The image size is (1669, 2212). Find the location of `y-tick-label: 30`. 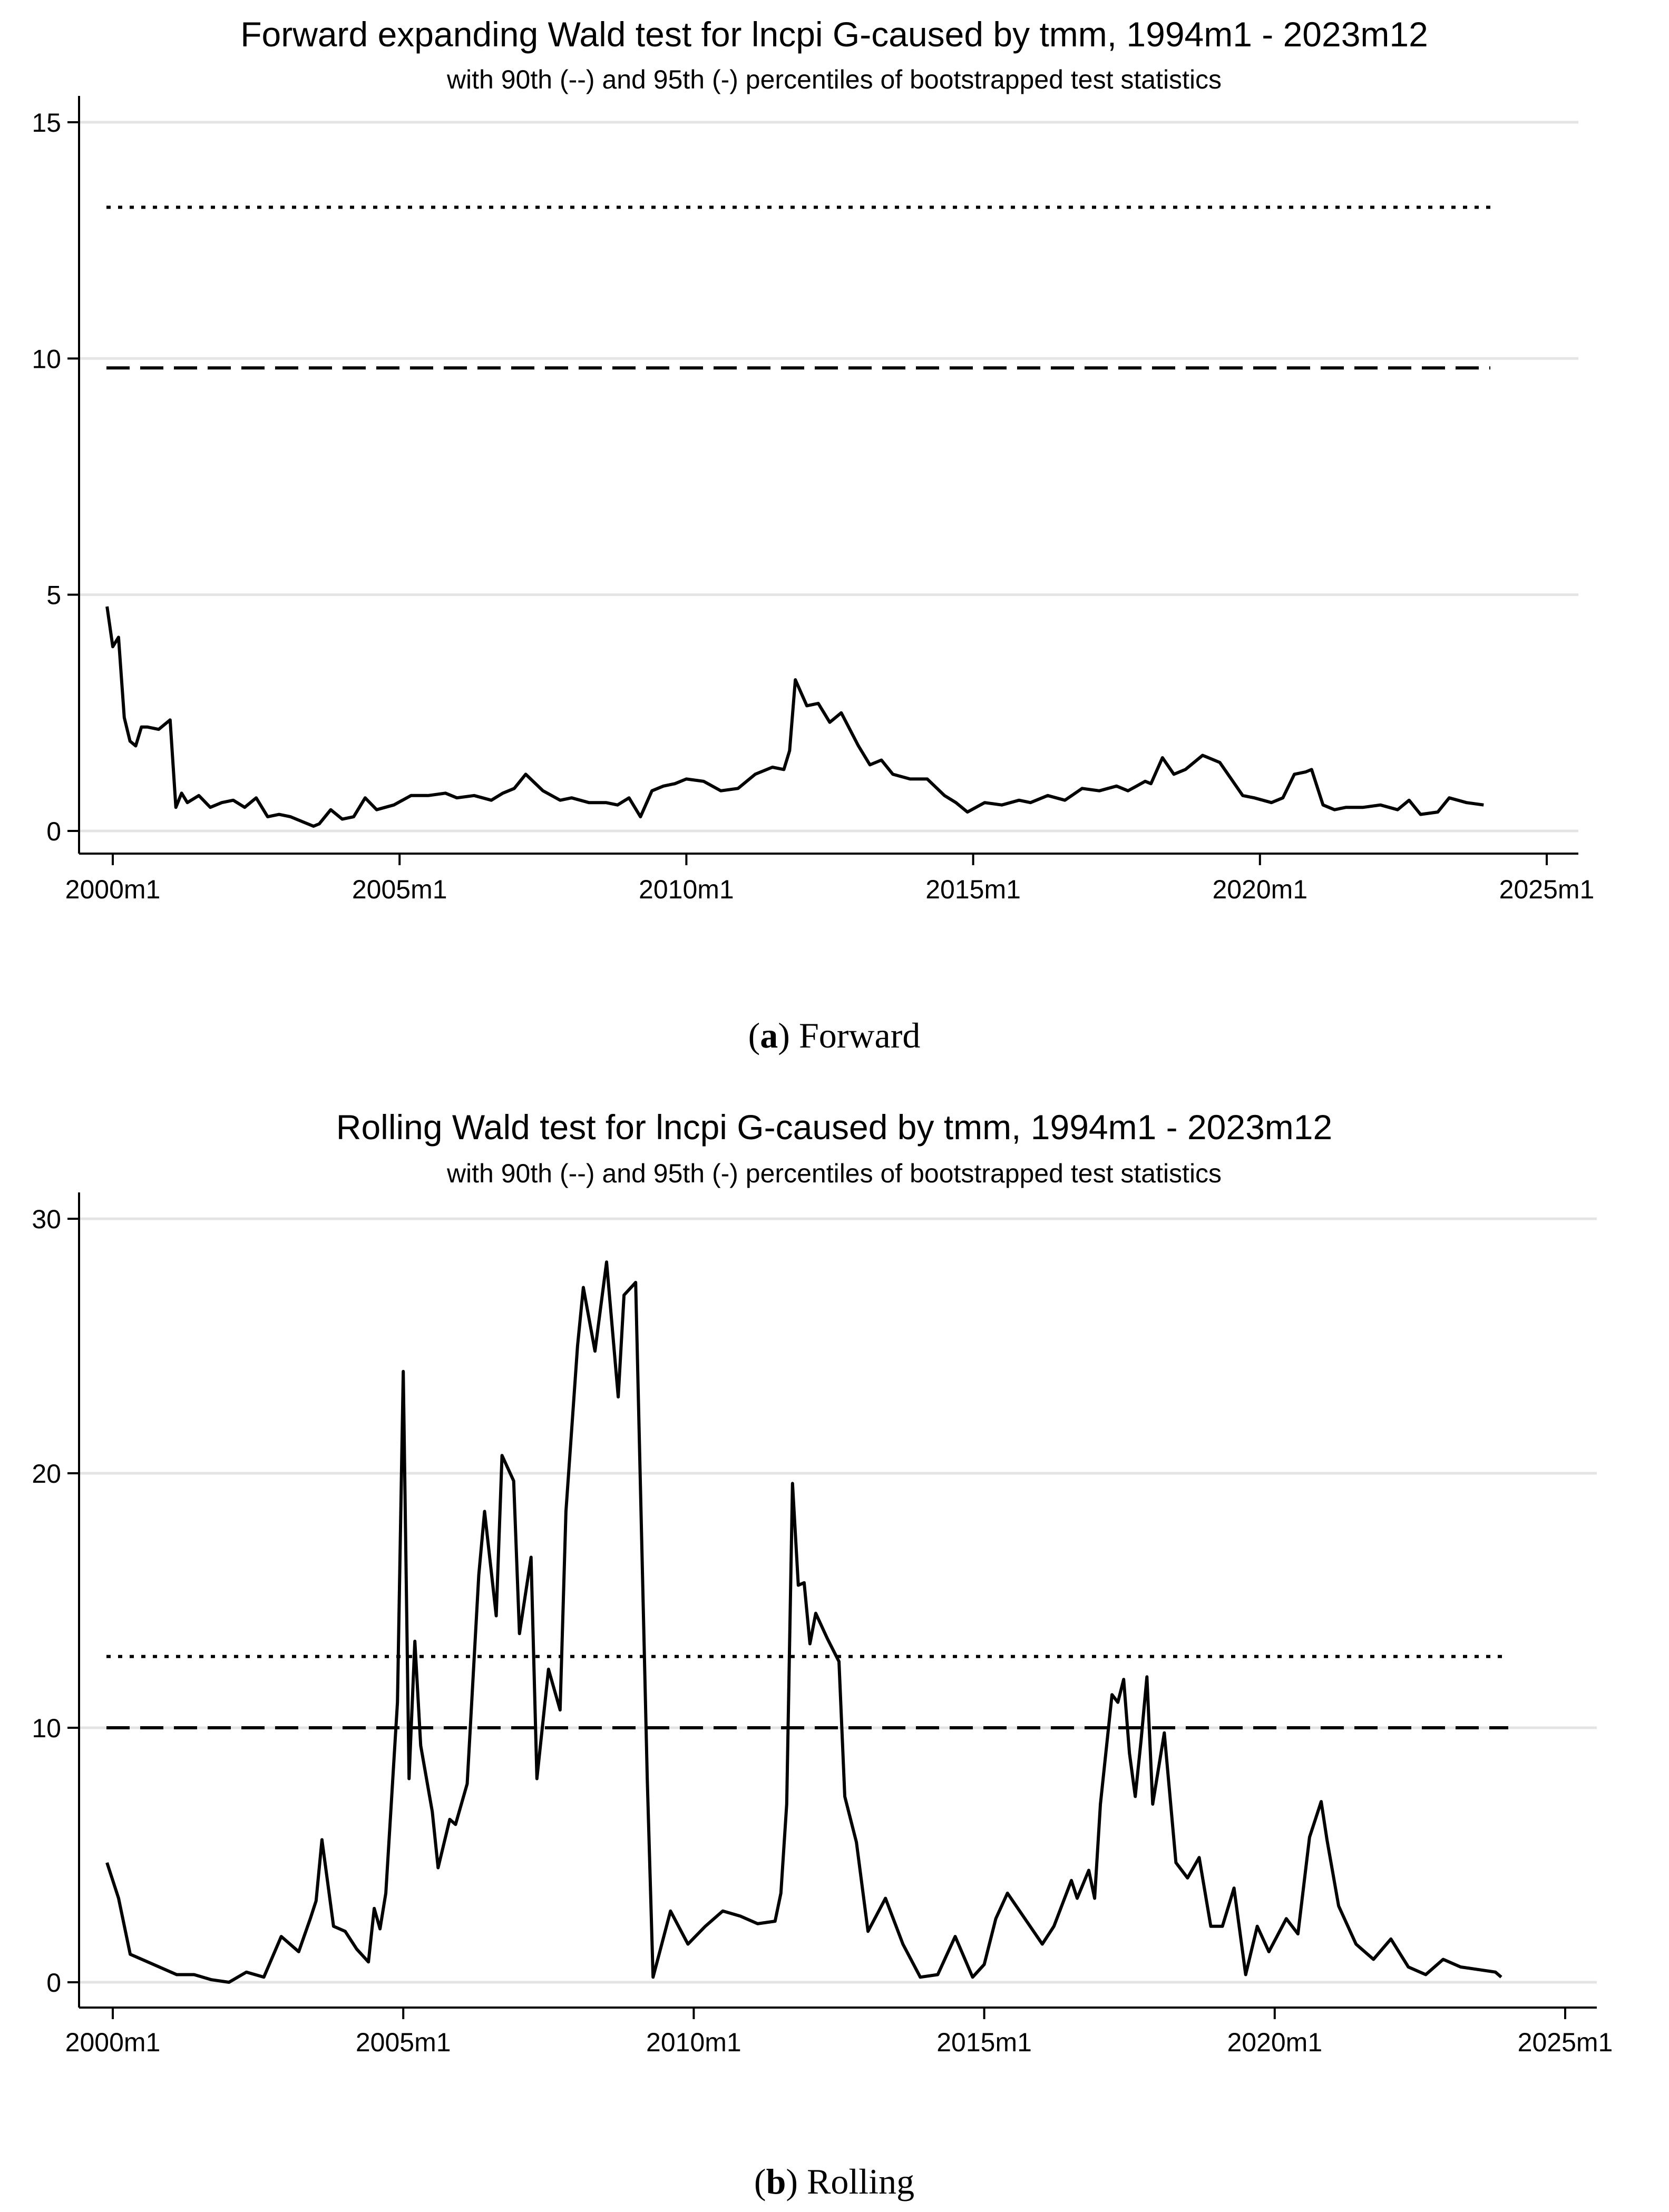

y-tick-label: 30 is located at coordinates (47, 1219).